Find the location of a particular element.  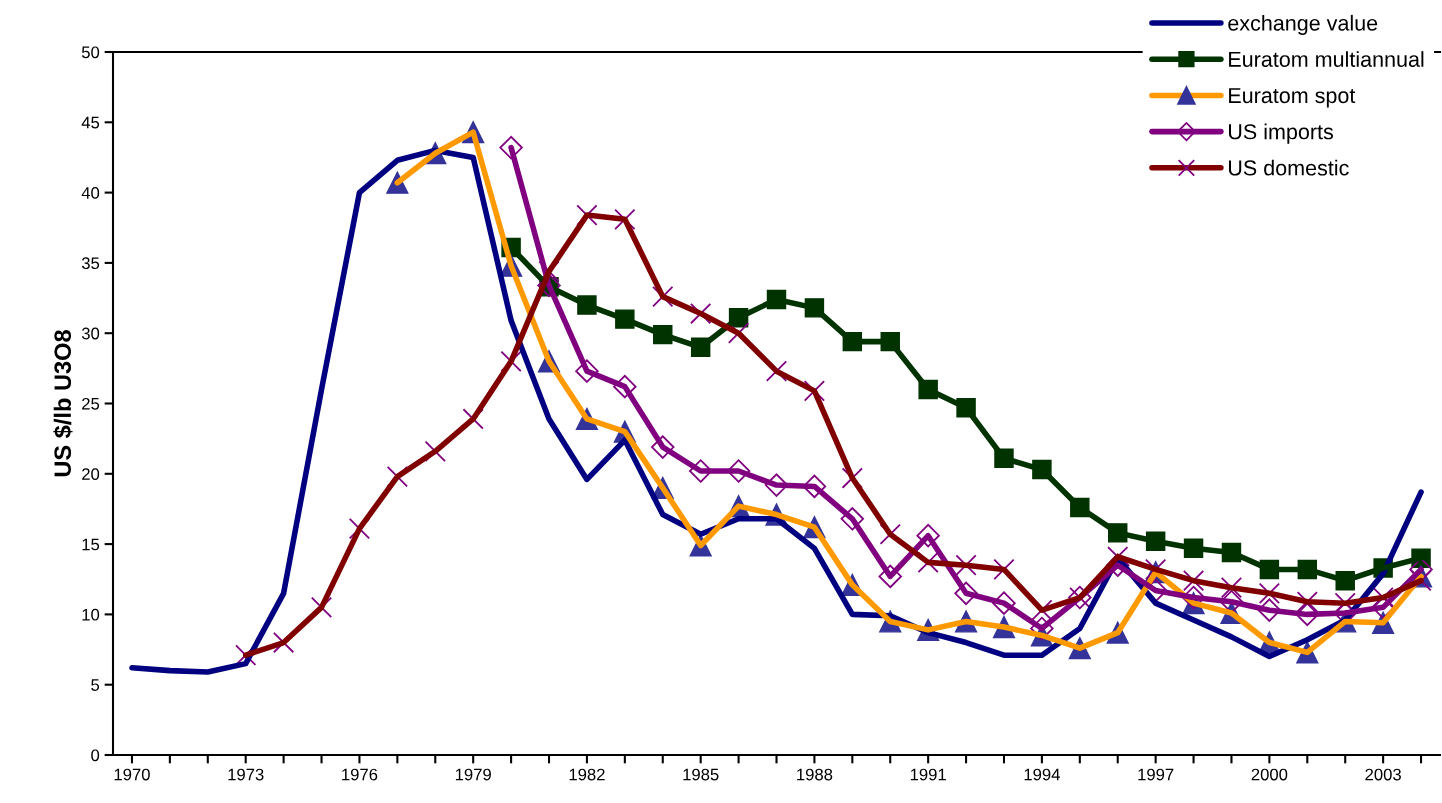

y-tick-label: 35 is located at coordinates (90, 263).